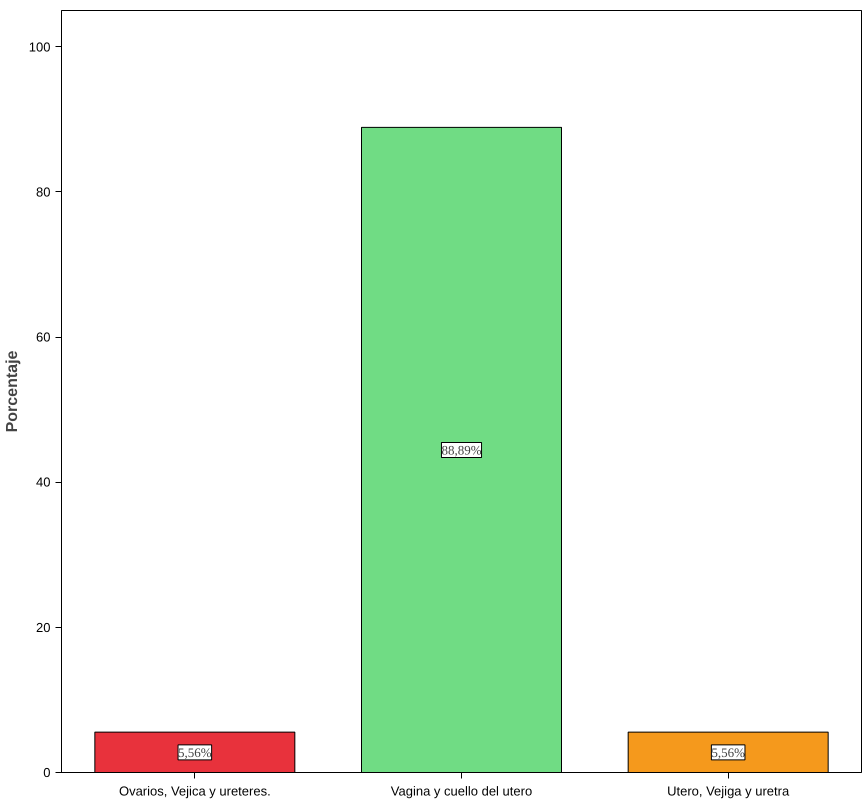  Describe the element at coordinates (461, 791) in the screenshot. I see `x-tick-label: Vagina y cuello del utero` at that location.